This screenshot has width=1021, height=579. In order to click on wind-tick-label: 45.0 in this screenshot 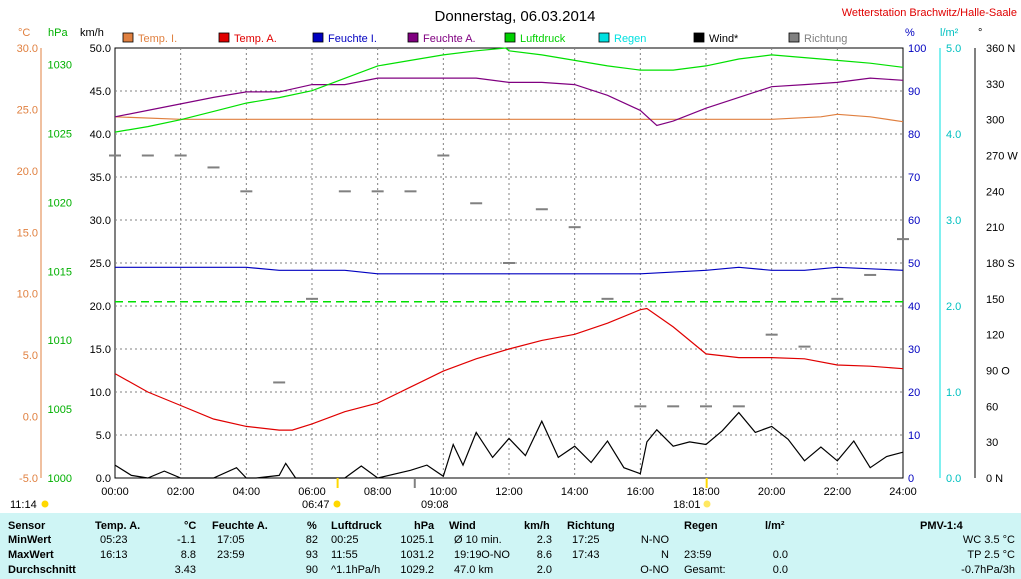, I will do `click(100, 92)`.